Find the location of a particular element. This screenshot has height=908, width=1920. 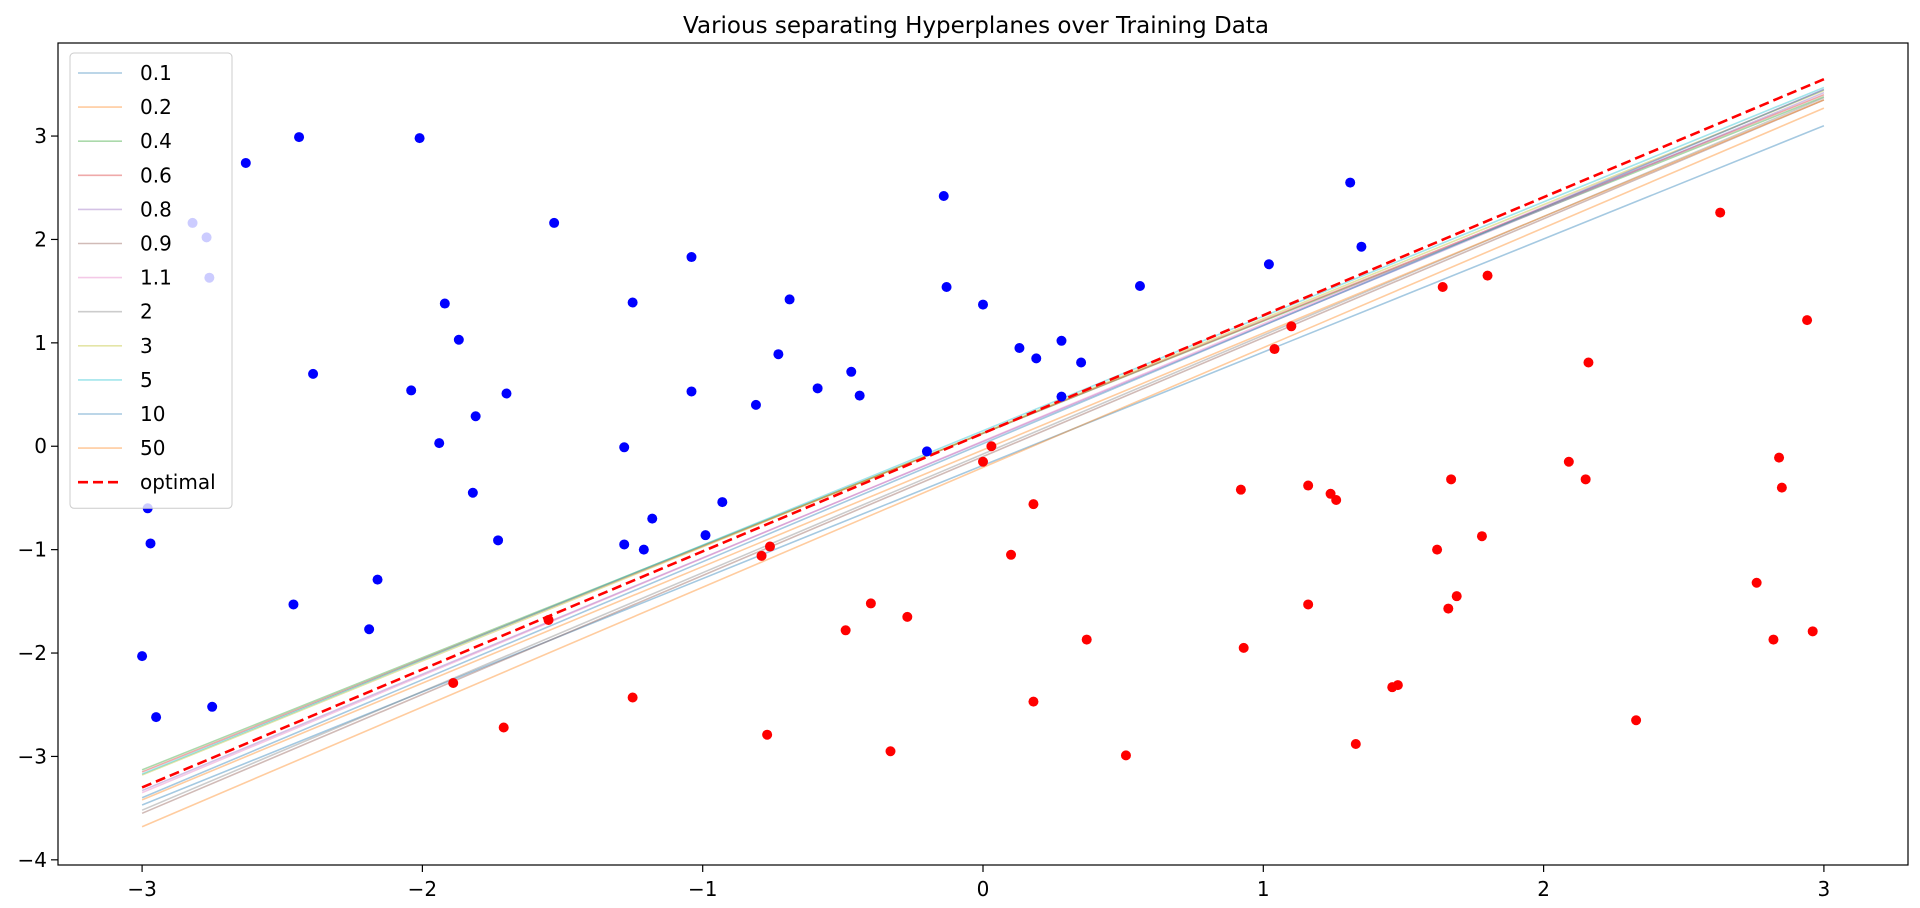

legend-label-2: 2 is located at coordinates (146, 312).